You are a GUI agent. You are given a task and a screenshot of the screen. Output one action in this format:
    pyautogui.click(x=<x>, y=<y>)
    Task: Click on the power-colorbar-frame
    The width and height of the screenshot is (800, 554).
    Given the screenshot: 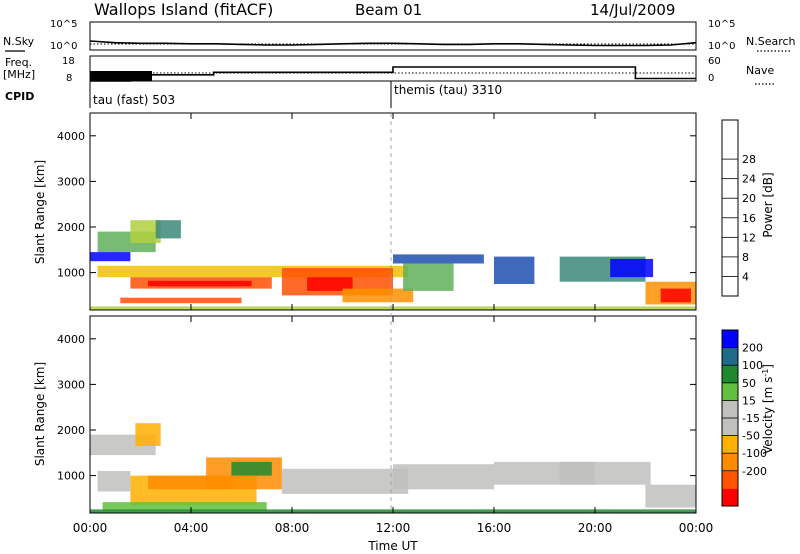 What is the action you would take?
    pyautogui.click(x=730, y=208)
    